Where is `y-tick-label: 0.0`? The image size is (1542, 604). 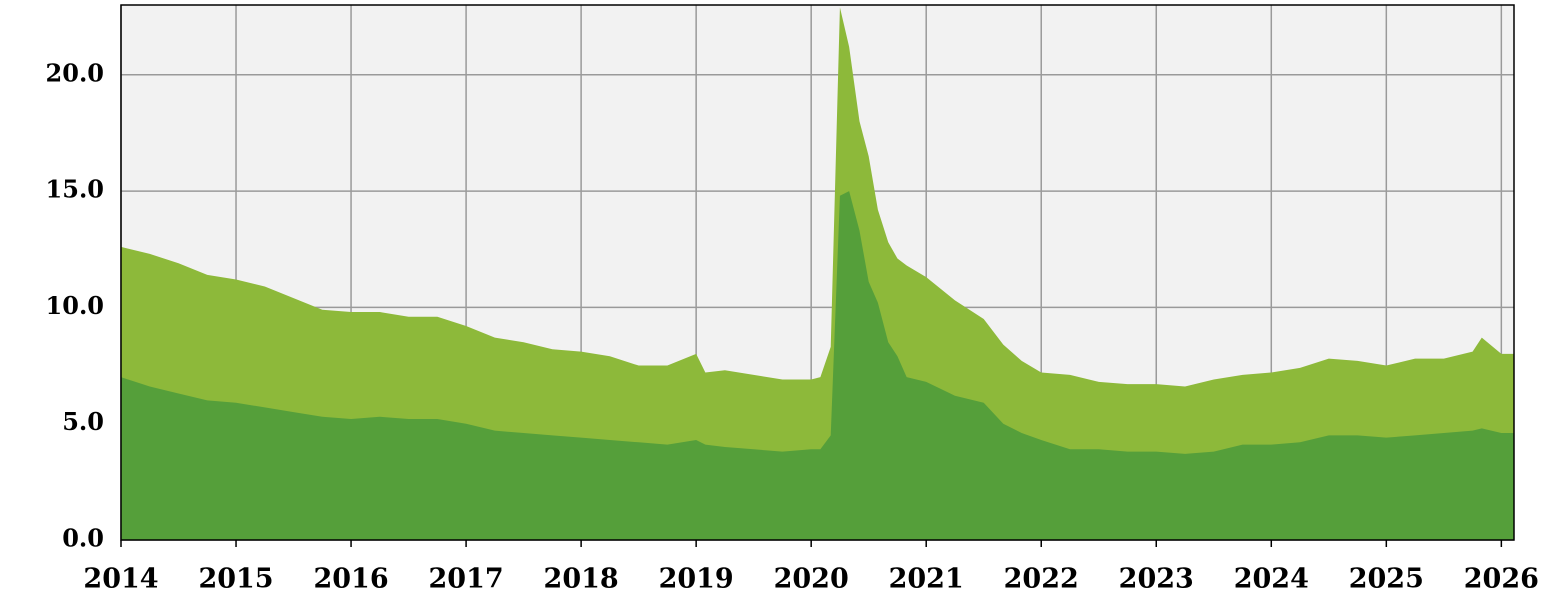 y-tick-label: 0.0 is located at coordinates (83, 538).